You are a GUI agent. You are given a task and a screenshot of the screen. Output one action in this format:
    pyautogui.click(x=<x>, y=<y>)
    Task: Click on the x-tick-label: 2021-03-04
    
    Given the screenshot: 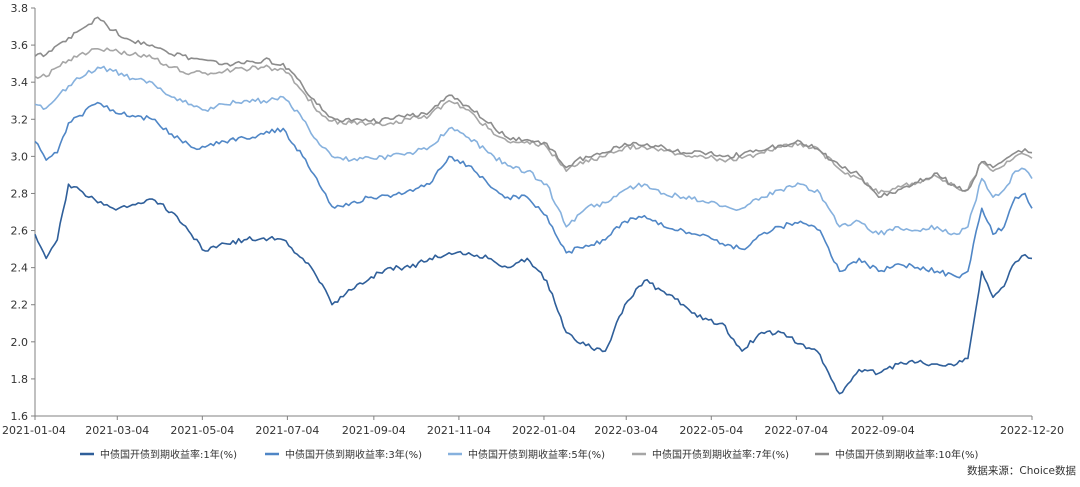 What is the action you would take?
    pyautogui.click(x=117, y=430)
    